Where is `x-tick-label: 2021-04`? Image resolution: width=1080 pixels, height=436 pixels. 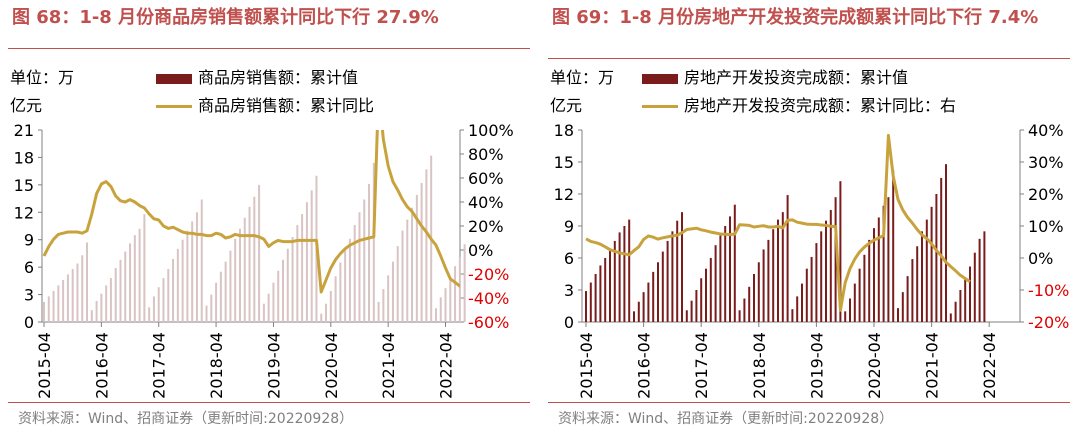
x-tick-label: 2021-04 is located at coordinates (388, 365).